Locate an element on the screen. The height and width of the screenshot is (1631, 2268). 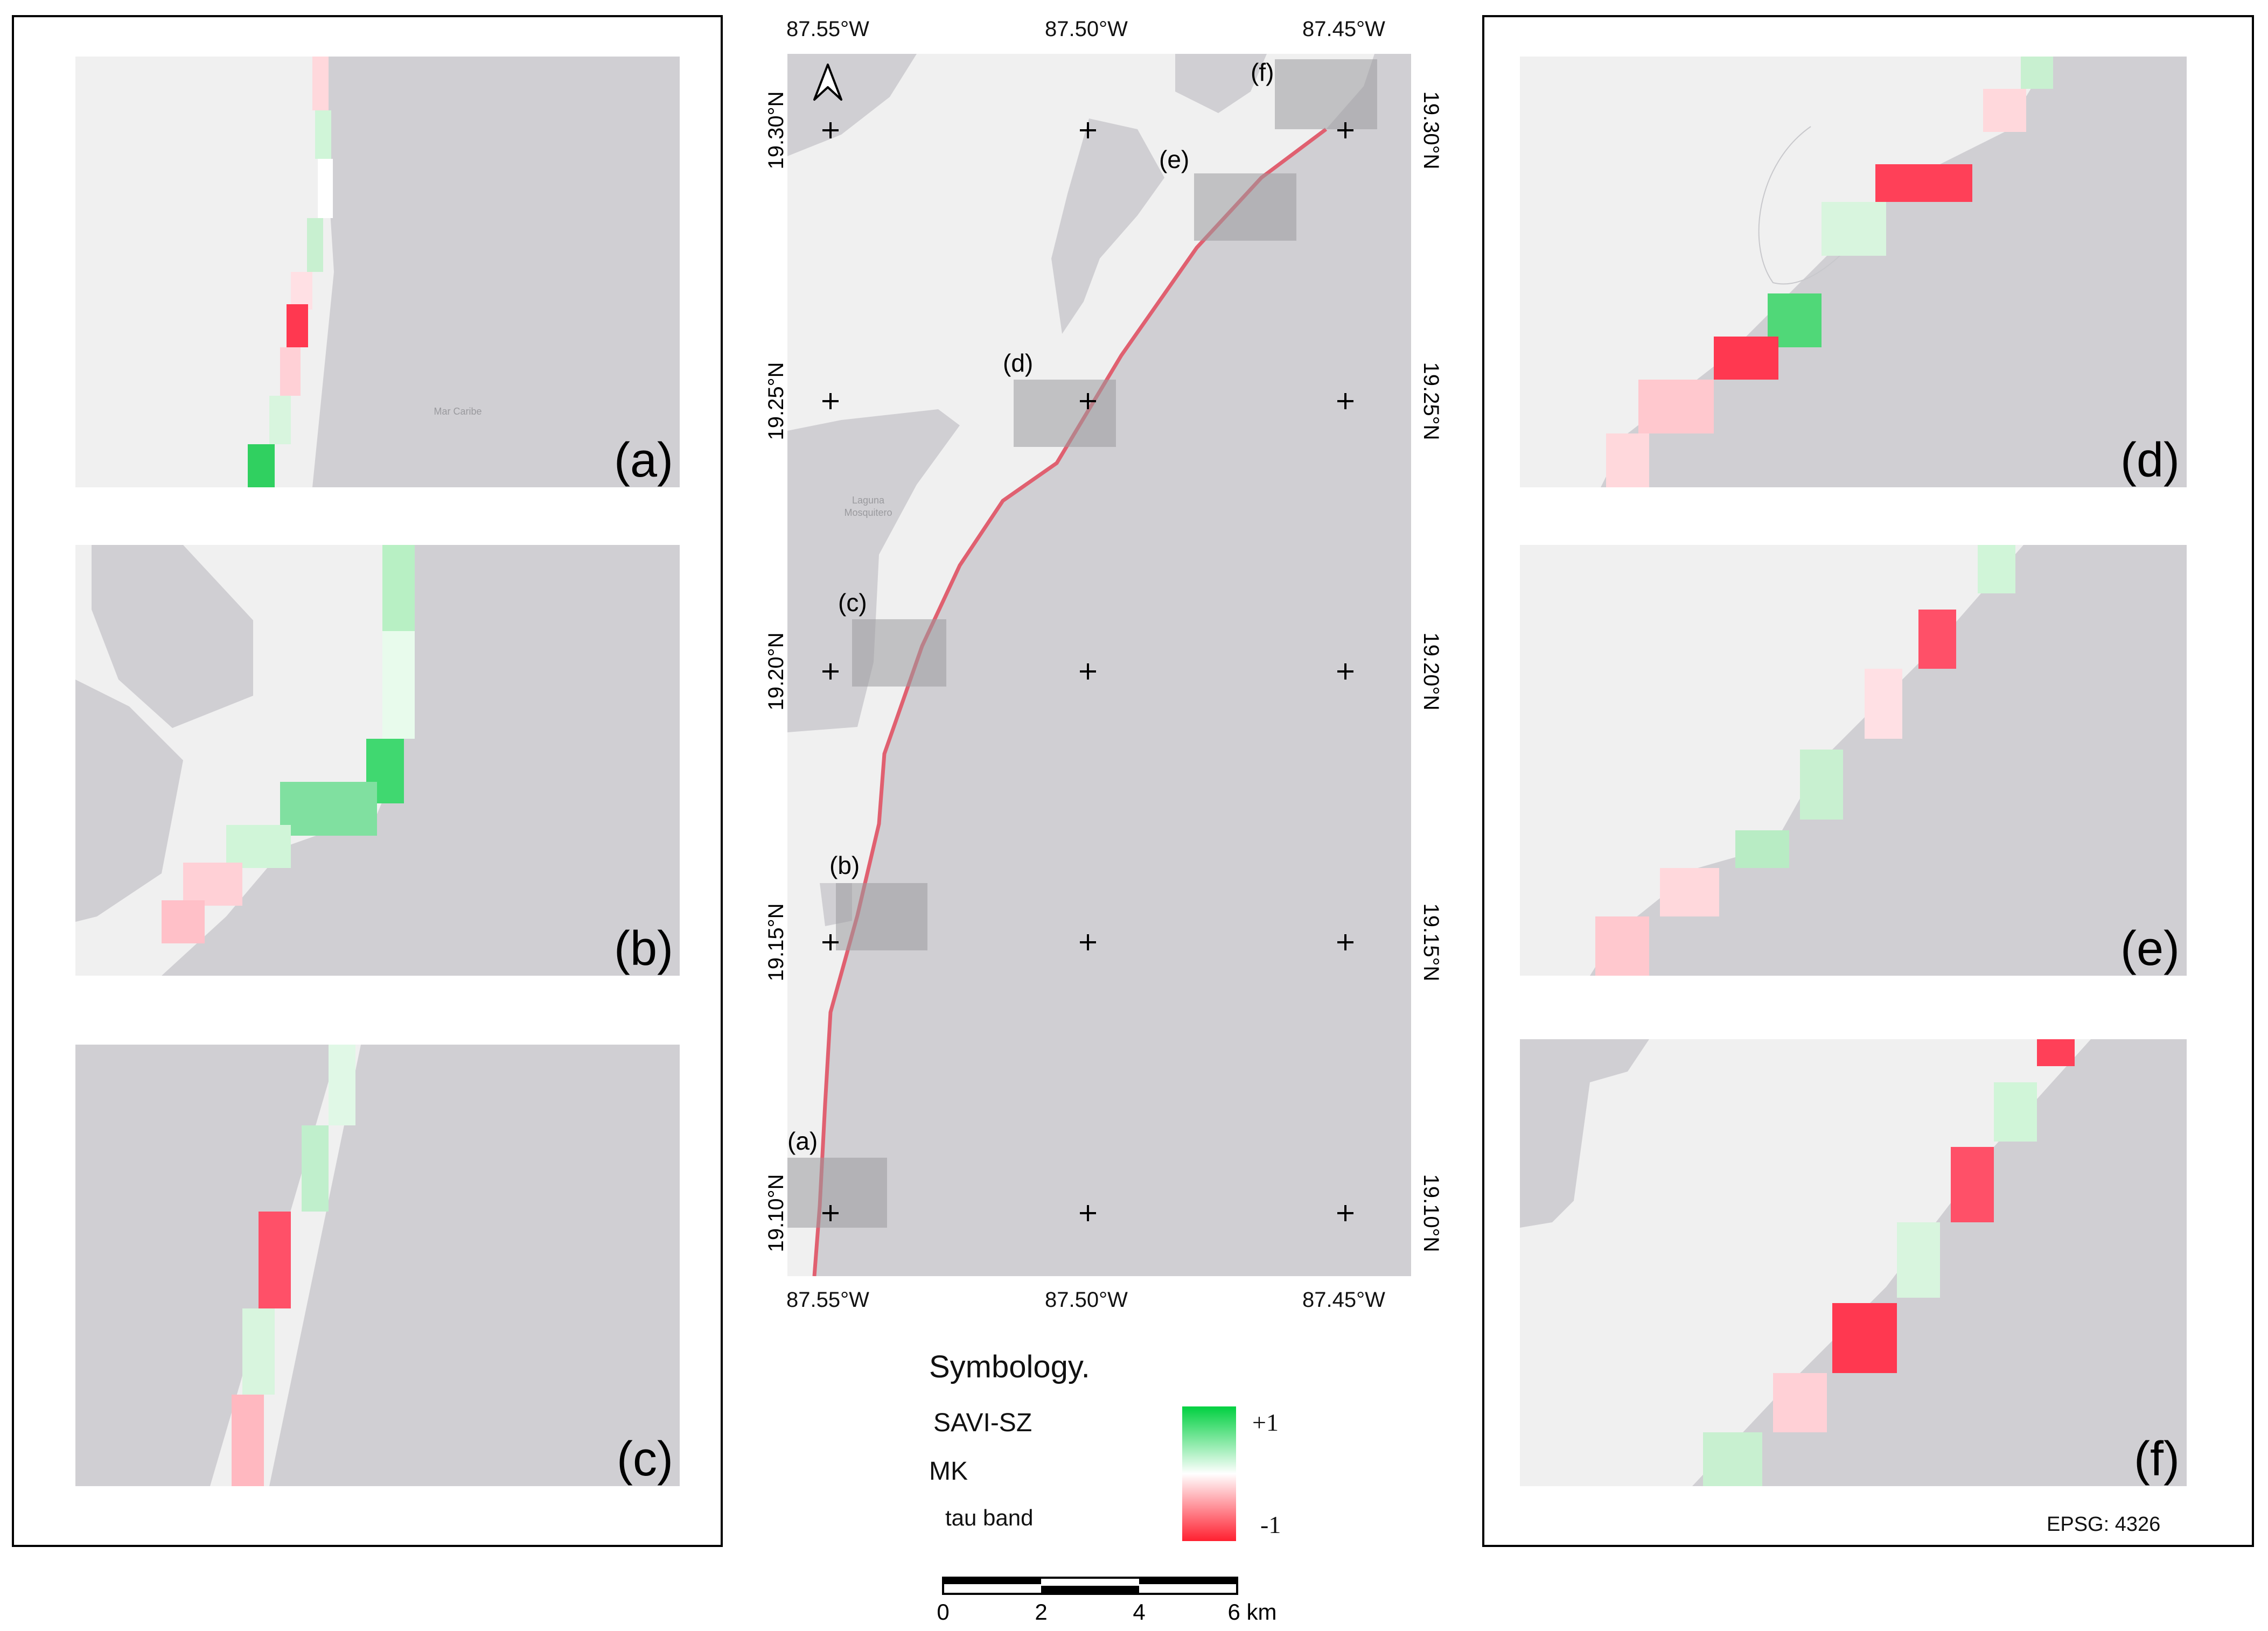
lon-label-top-1: 87.55°W is located at coordinates (827, 29).